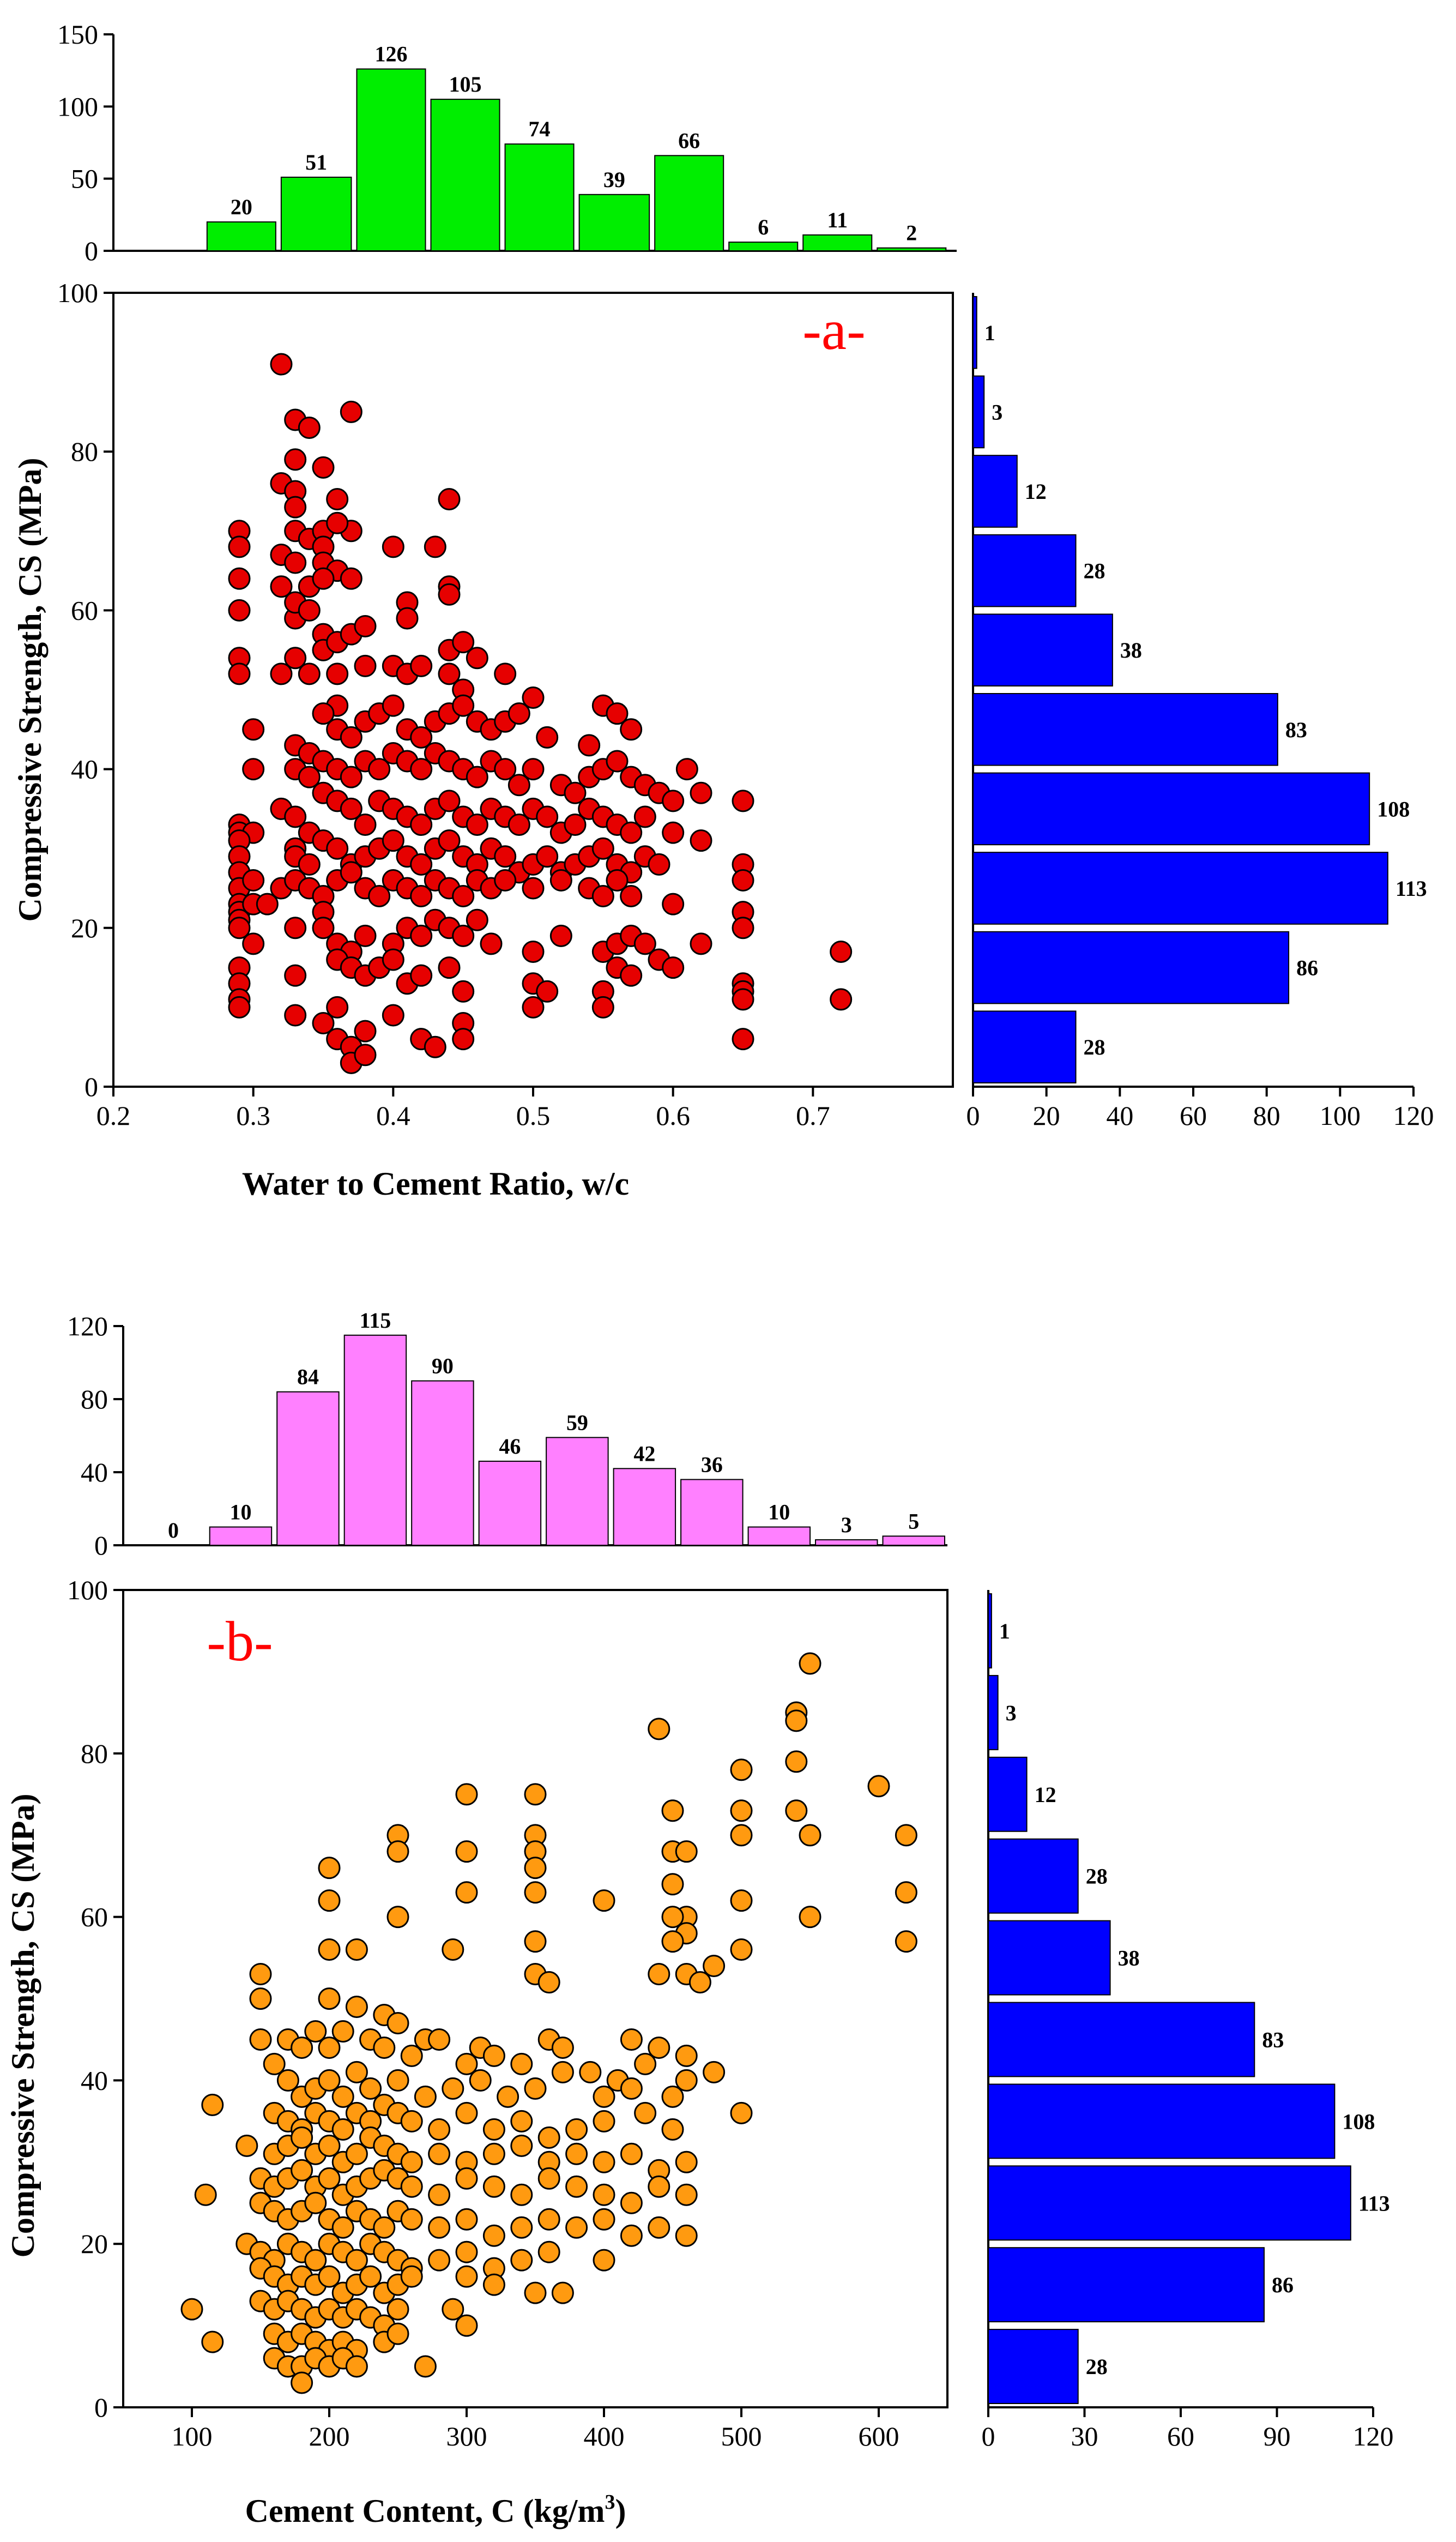 The width and height of the screenshot is (1456, 2542). What do you see at coordinates (1373, 2436) in the screenshot?
I see `right-hist-tick-label-b: 120` at bounding box center [1373, 2436].